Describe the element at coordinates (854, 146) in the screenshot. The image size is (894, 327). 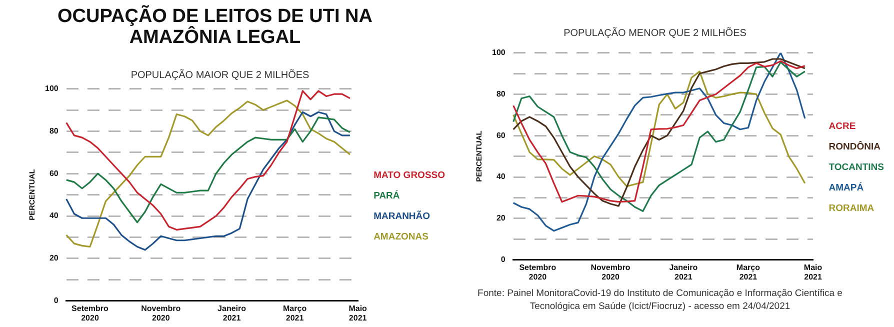
I see `text: RONDÔNIA` at that location.